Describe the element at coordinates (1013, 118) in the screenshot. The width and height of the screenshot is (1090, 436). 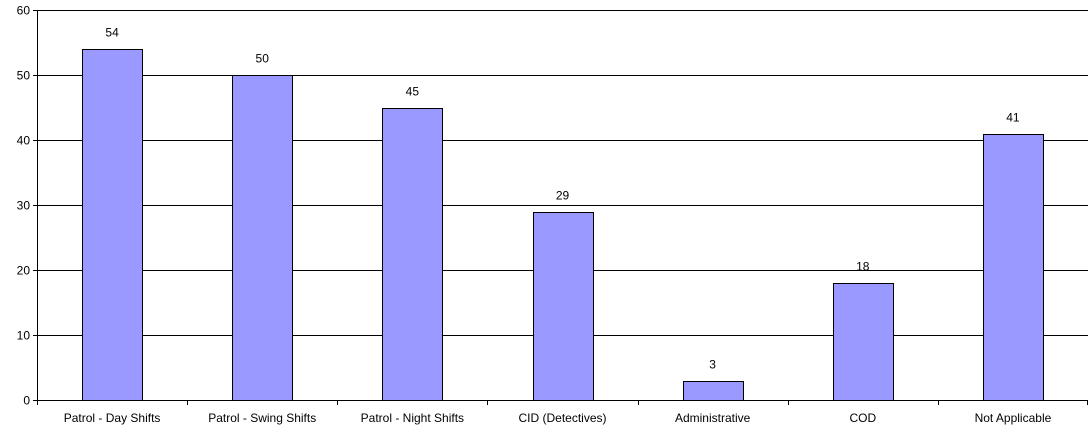
I see `data-label-6: 41` at that location.